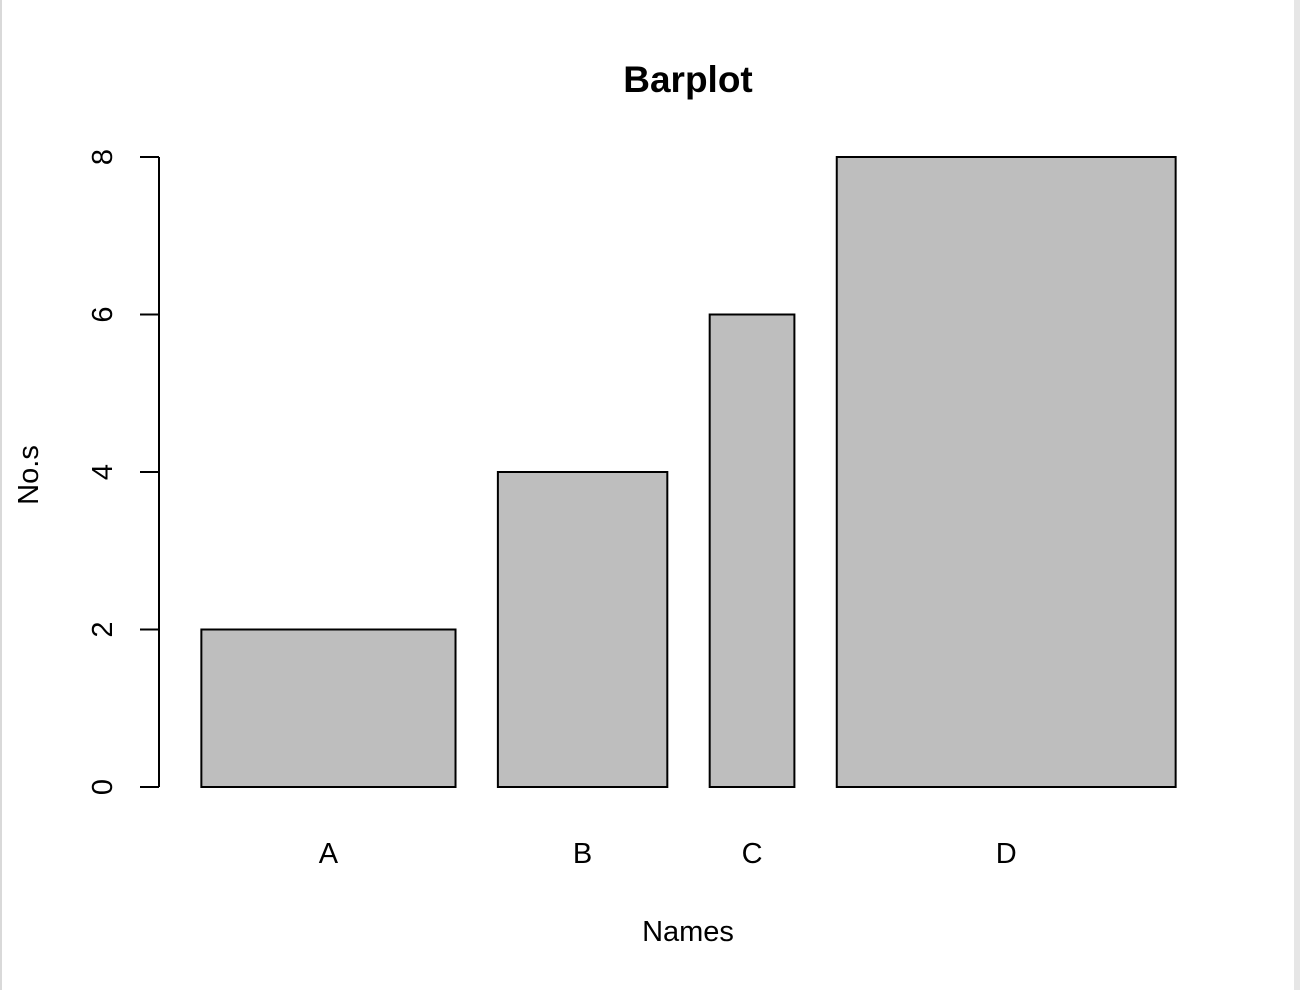 The height and width of the screenshot is (995, 1300). What do you see at coordinates (688, 932) in the screenshot?
I see `x-axis-label: Names` at bounding box center [688, 932].